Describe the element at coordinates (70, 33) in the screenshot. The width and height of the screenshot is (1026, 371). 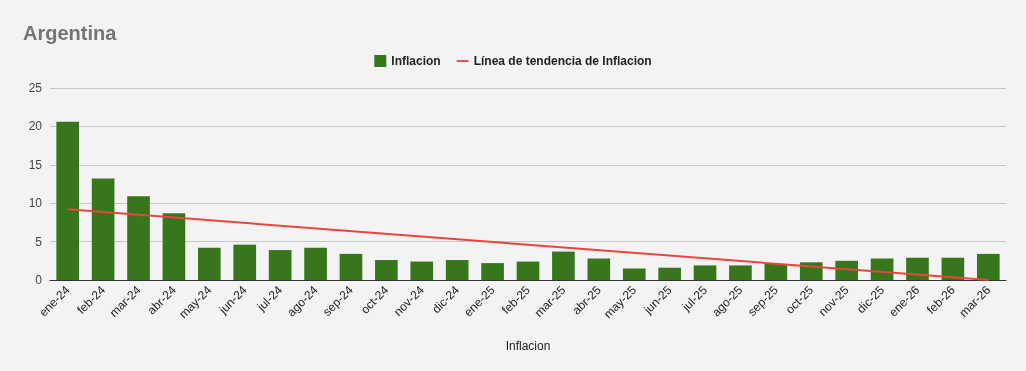
I see `chart-title: Argentina` at that location.